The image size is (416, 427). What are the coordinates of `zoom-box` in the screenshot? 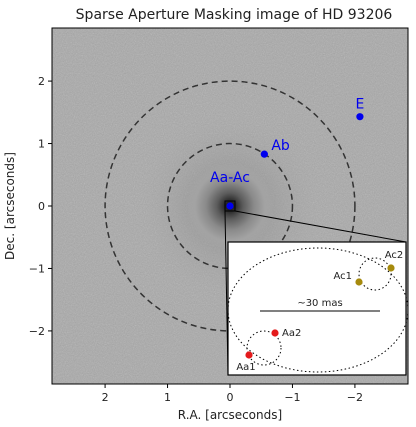 It's located at (230, 206).